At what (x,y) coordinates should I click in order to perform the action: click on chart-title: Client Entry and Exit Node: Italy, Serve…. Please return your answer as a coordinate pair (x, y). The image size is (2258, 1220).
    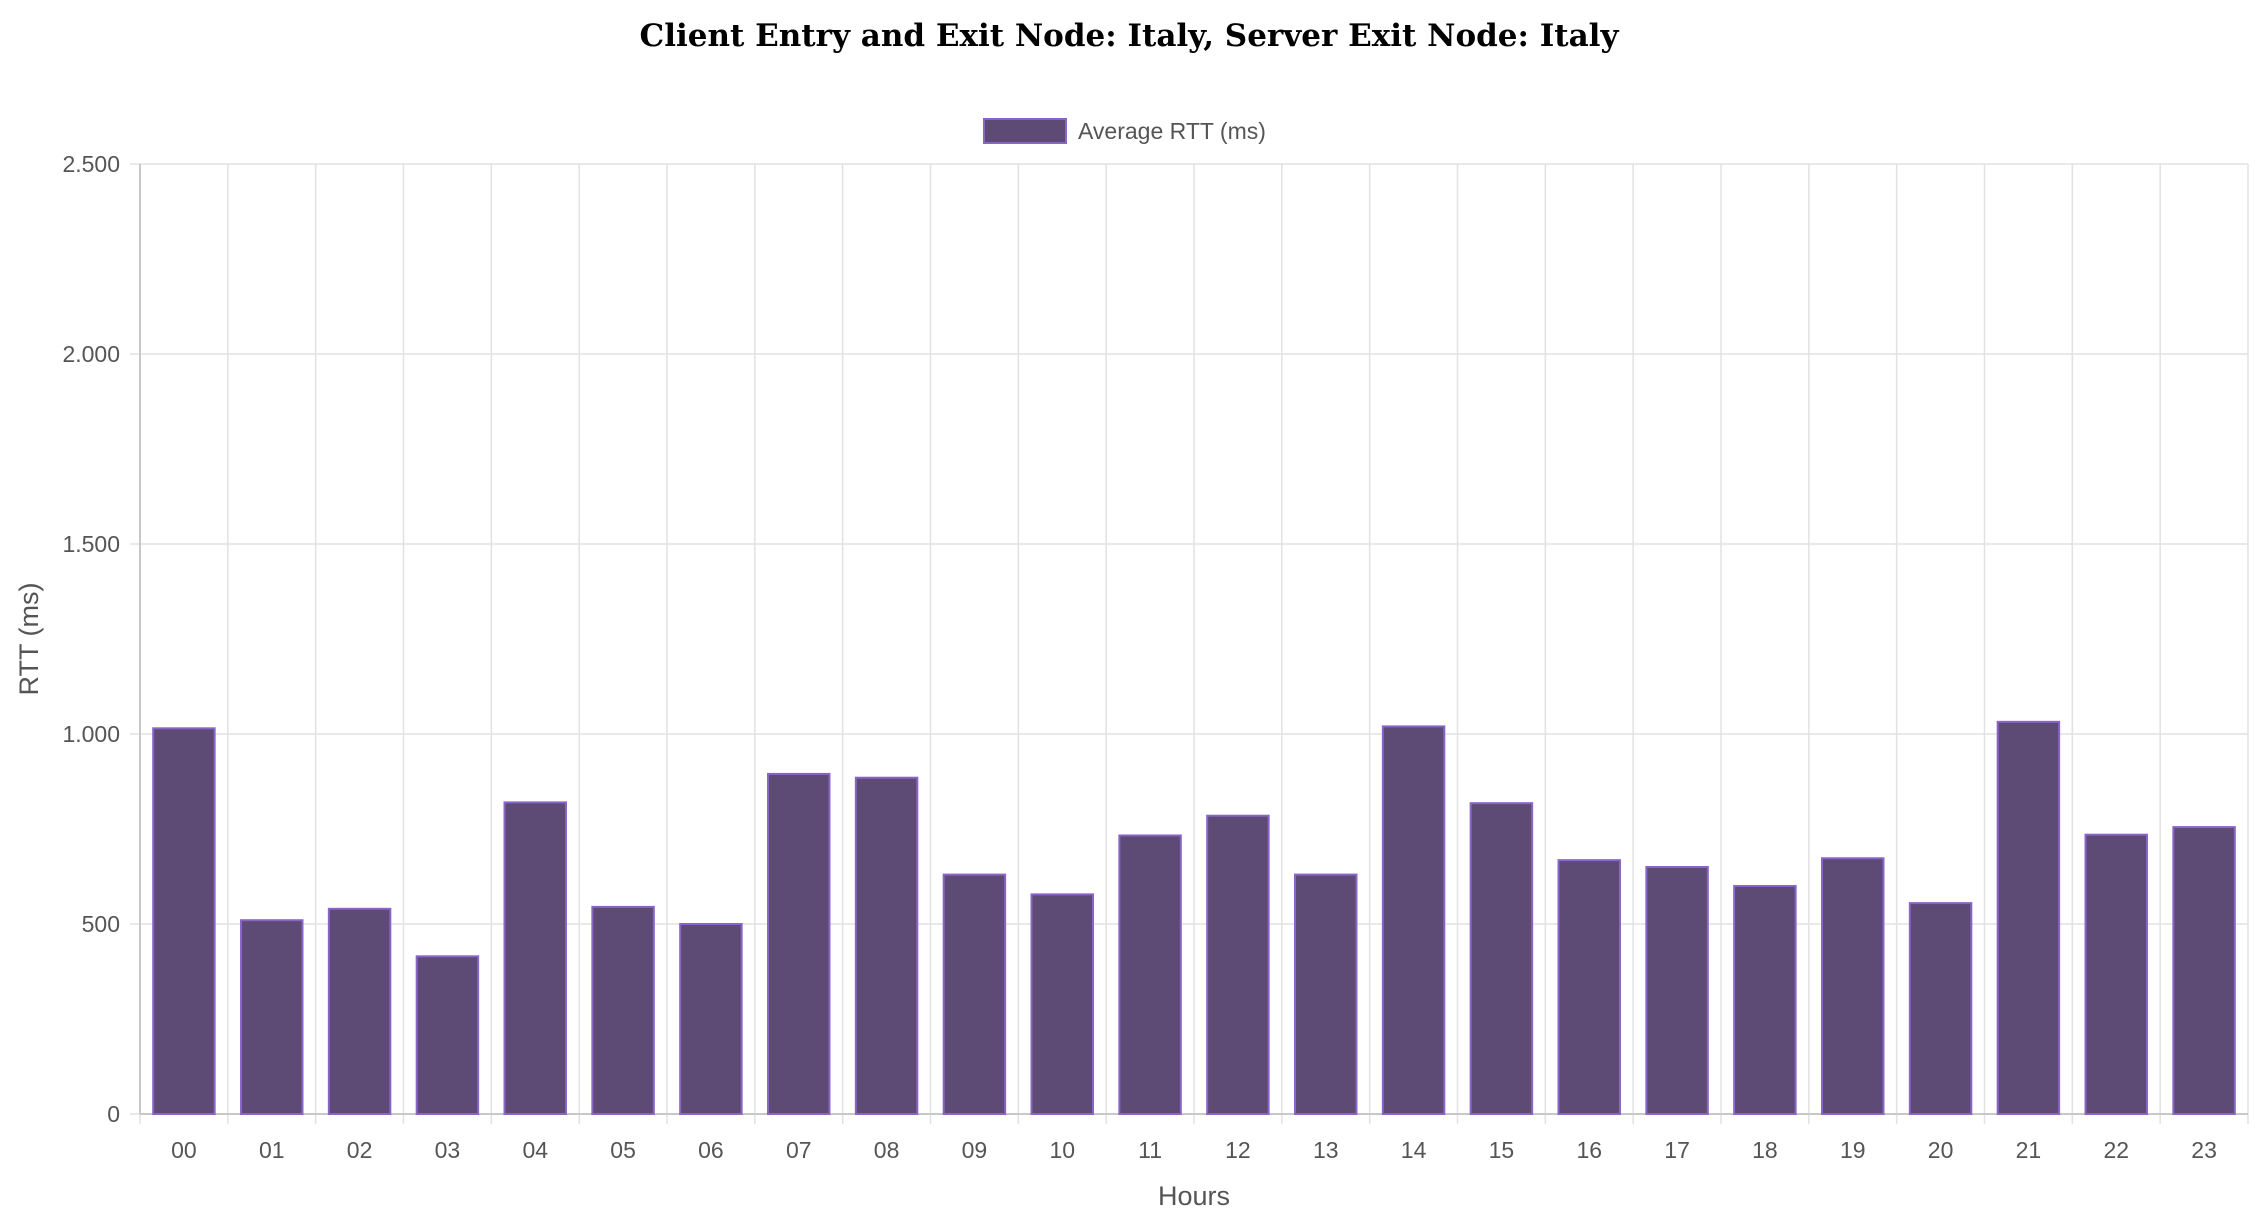
    Looking at the image, I should click on (1129, 36).